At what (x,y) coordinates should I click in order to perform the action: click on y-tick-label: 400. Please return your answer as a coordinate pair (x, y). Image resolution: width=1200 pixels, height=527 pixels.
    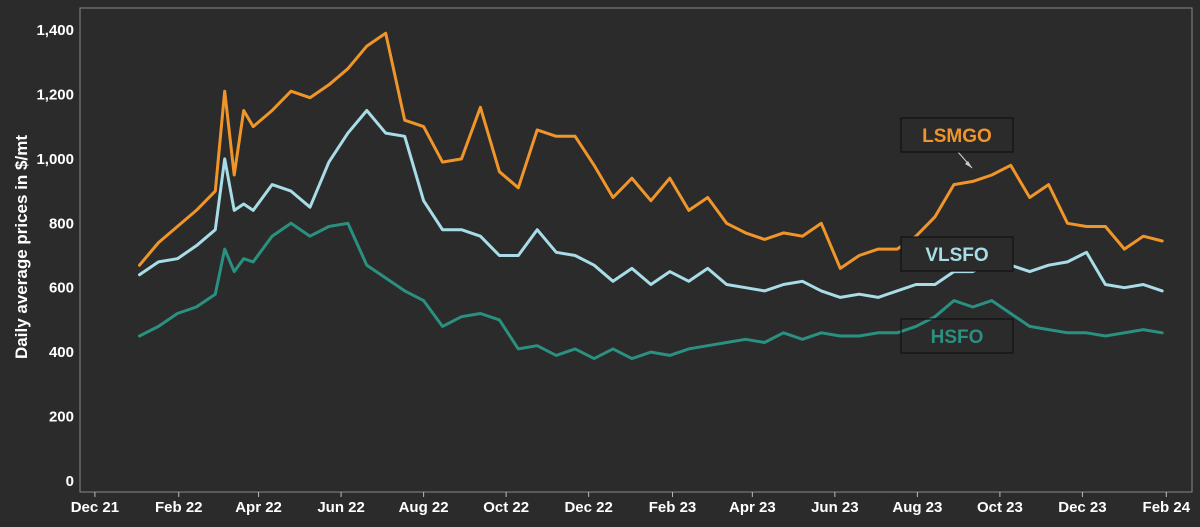
    Looking at the image, I should click on (61, 352).